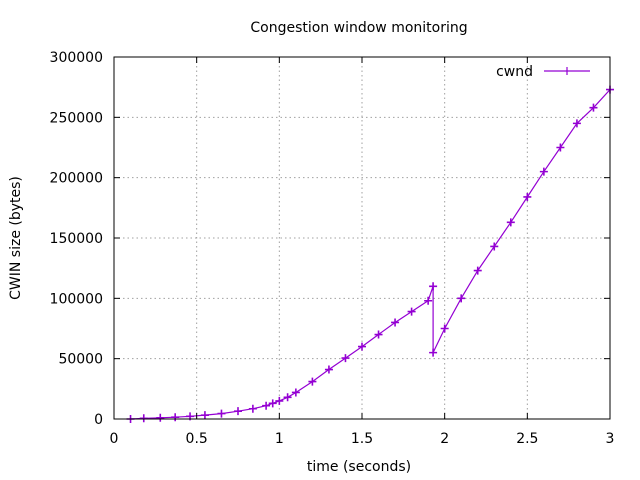  I want to click on x-tick-label: 1, so click(279, 439).